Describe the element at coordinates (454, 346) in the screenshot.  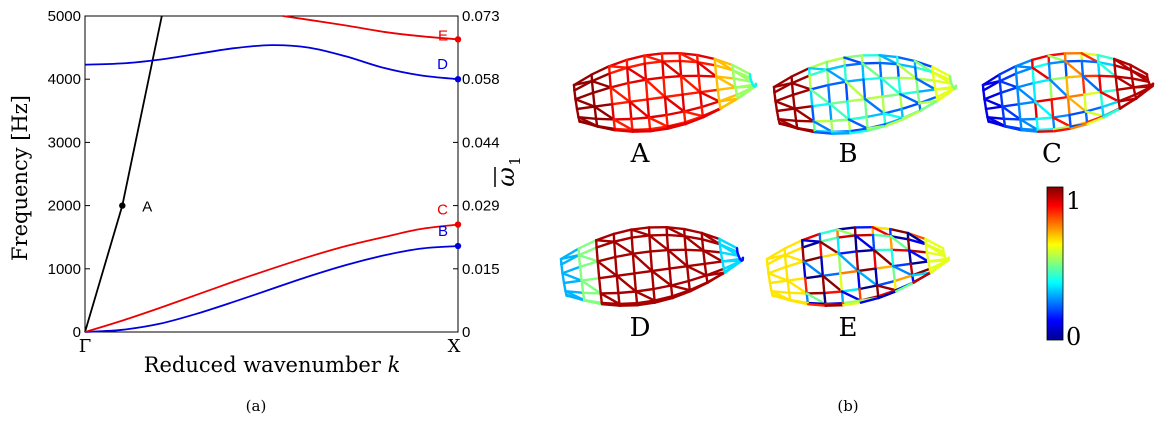
I see `x-tick-x: X` at that location.